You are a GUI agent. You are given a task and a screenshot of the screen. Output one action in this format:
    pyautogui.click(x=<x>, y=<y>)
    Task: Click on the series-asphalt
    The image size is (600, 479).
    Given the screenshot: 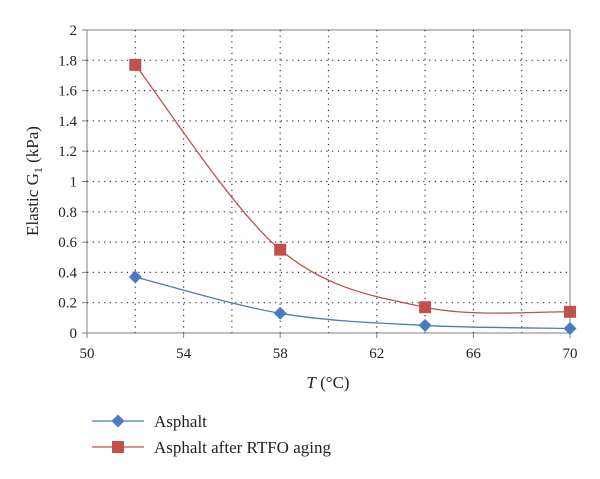 What is the action you would take?
    pyautogui.click(x=352, y=302)
    